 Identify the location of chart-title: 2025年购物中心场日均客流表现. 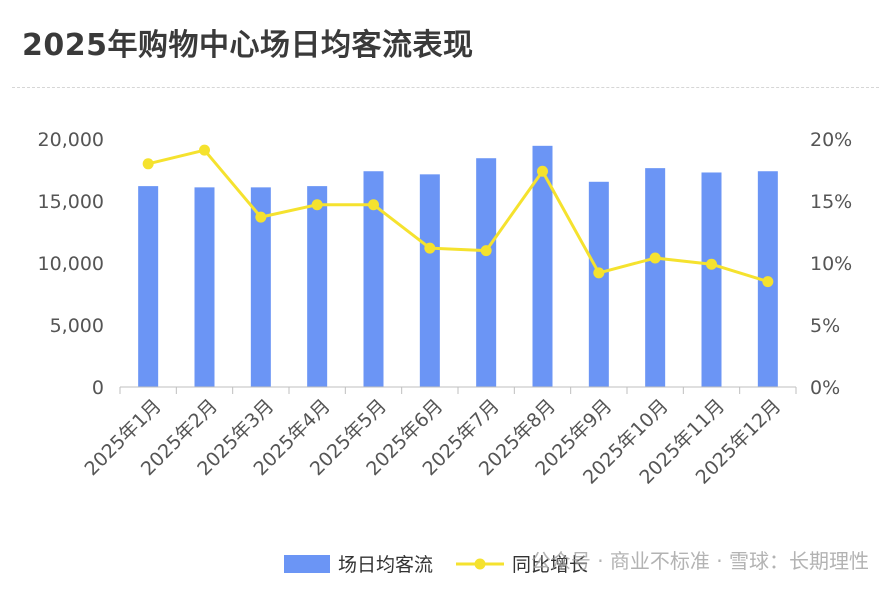
(248, 45).